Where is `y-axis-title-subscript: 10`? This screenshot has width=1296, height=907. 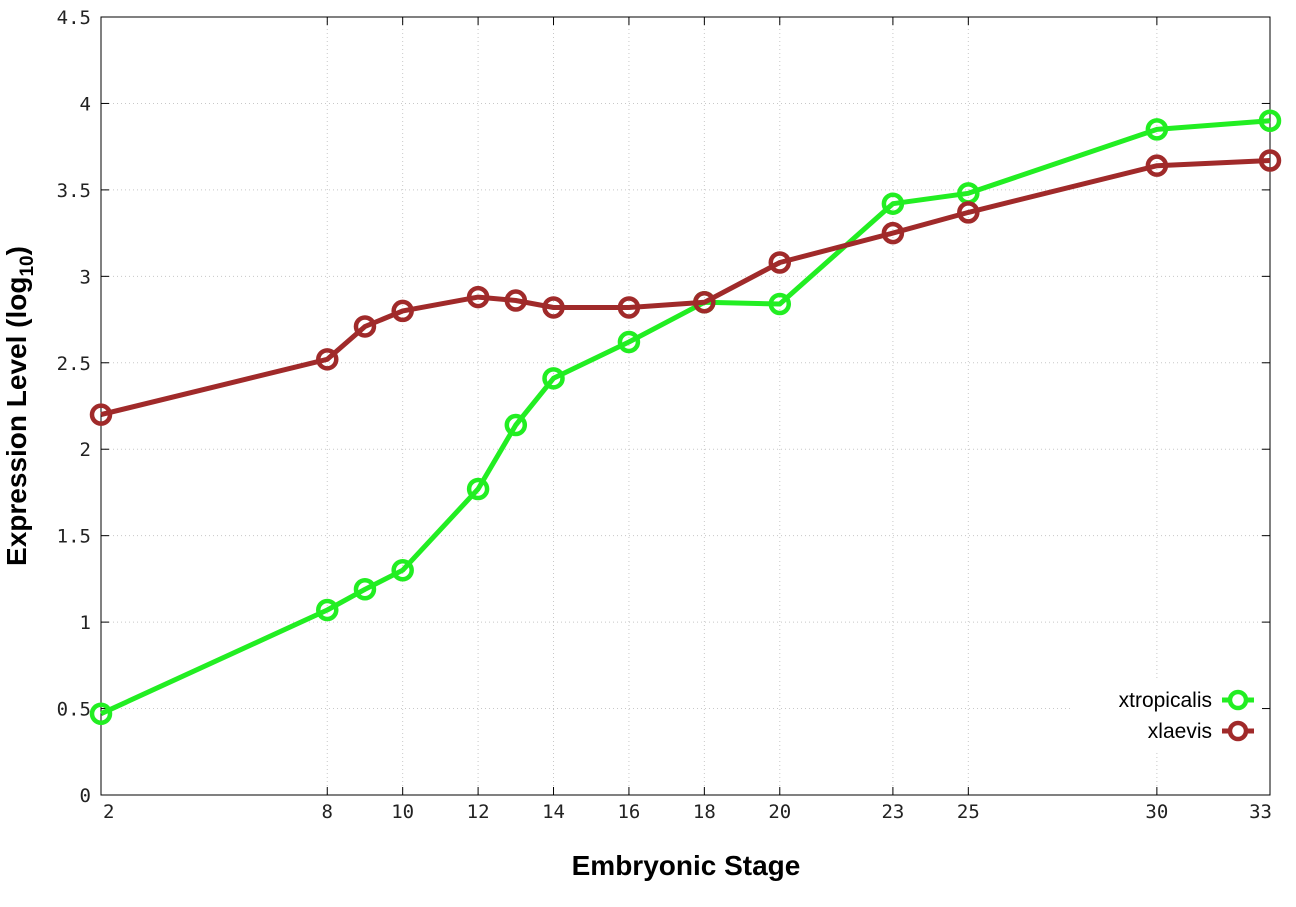 y-axis-title-subscript: 10 is located at coordinates (27, 265).